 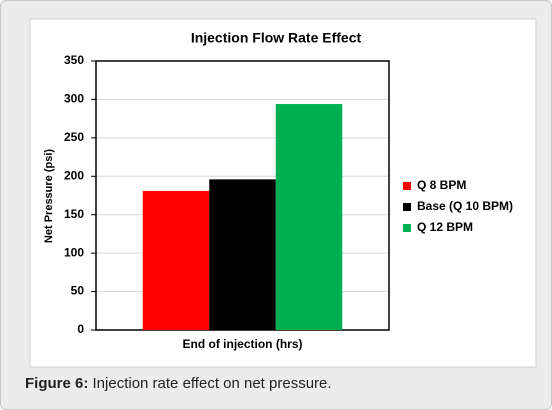 I want to click on x-tick-label: End of injection (hrs), so click(x=243, y=344).